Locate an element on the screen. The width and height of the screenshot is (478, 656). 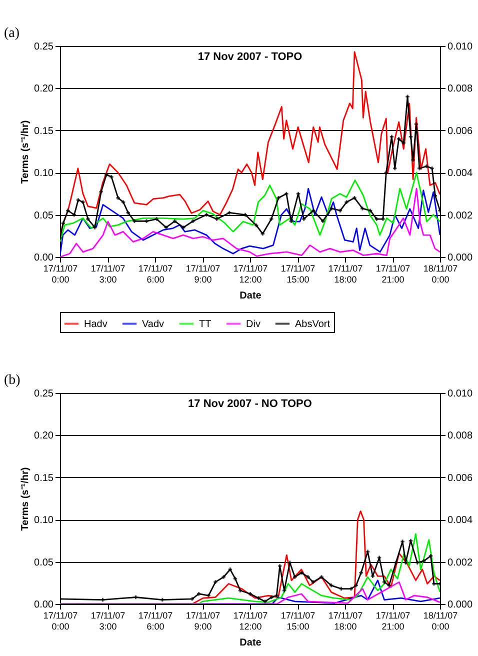
legend-label: Div is located at coordinates (253, 324).